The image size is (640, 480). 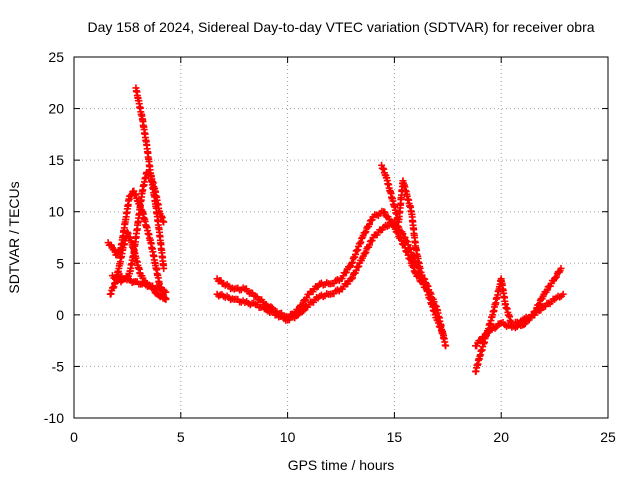 I want to click on x-tick-label: 5, so click(x=181, y=437).